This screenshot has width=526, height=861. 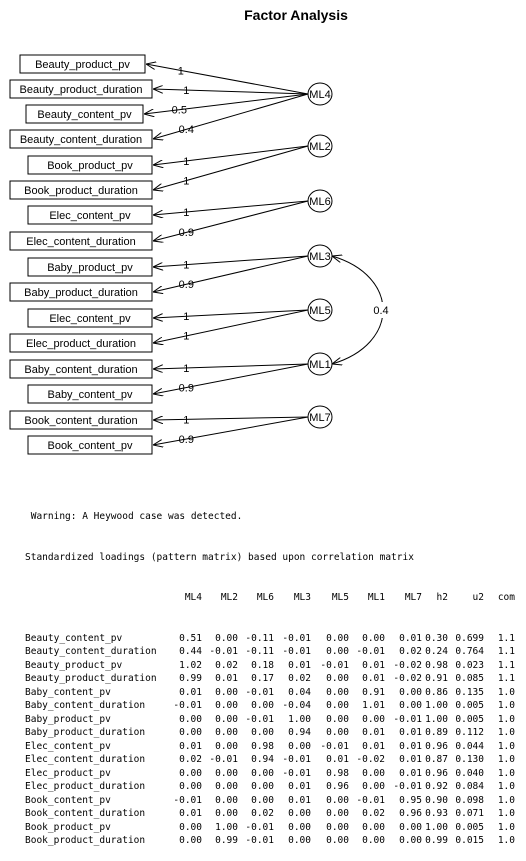 What do you see at coordinates (302, 597) in the screenshot?
I see `column-header-ml3: ML3` at bounding box center [302, 597].